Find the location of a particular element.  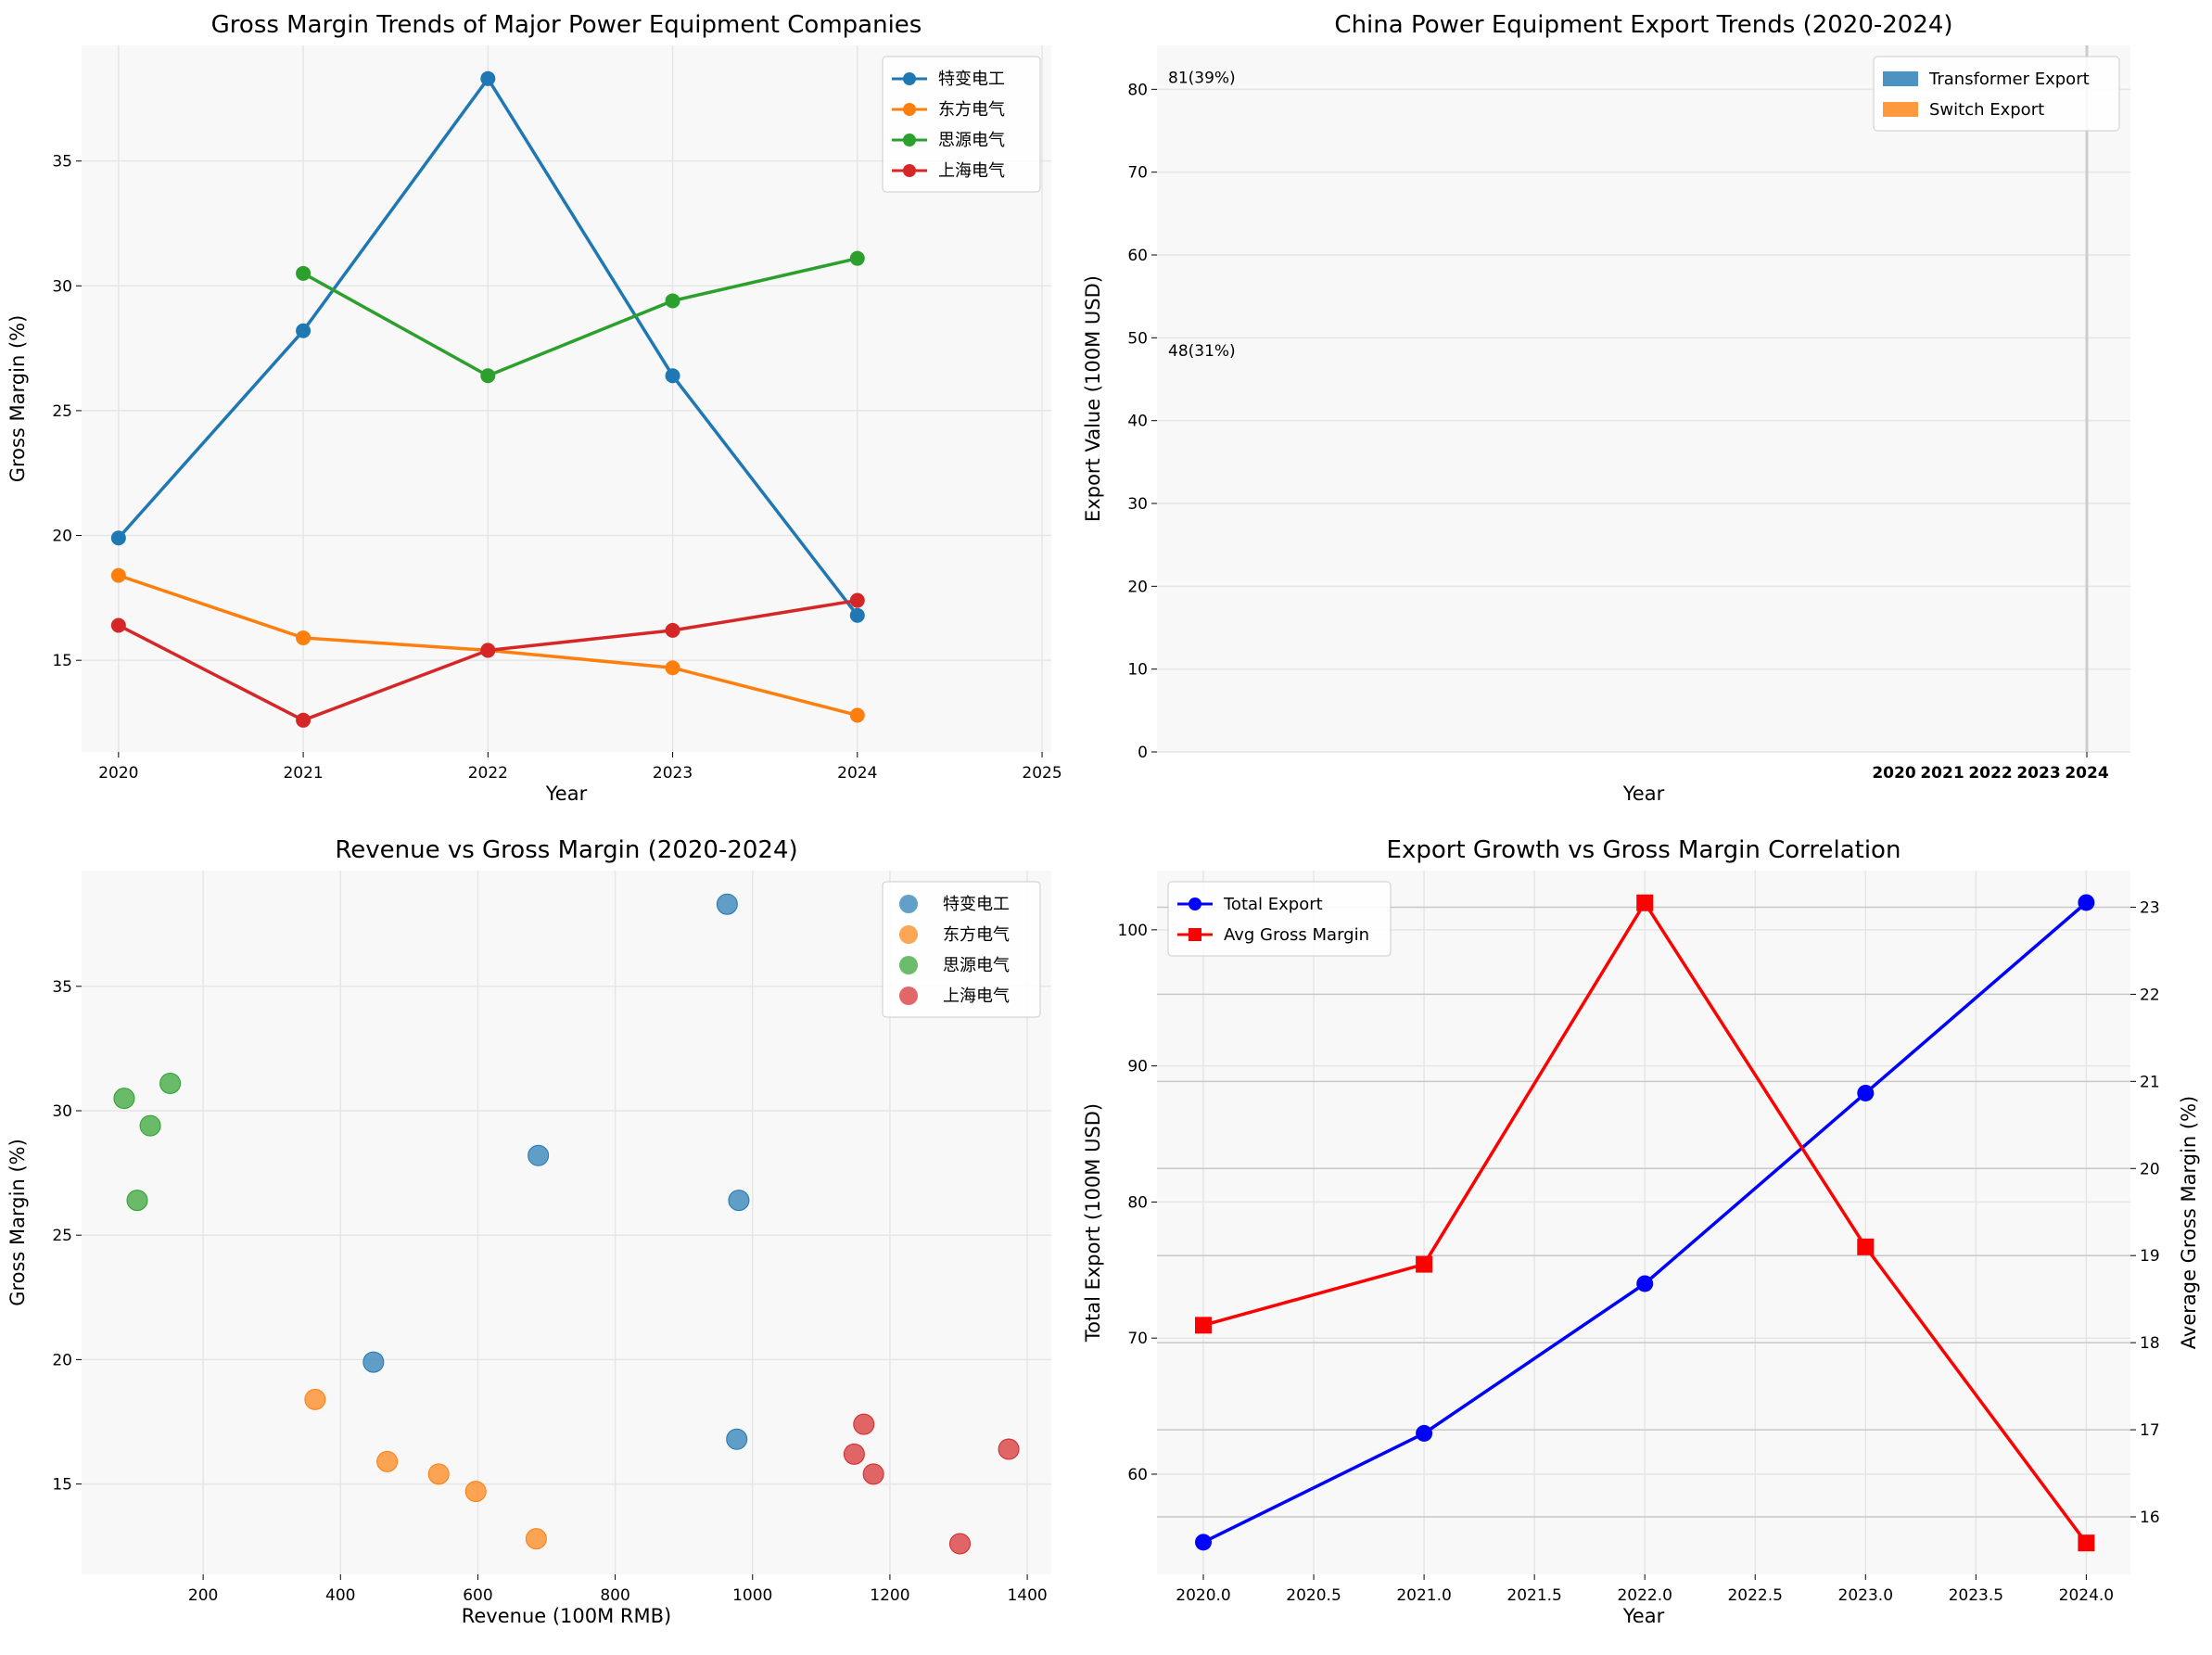

legend-item: Switch Export is located at coordinates (1963, 110).